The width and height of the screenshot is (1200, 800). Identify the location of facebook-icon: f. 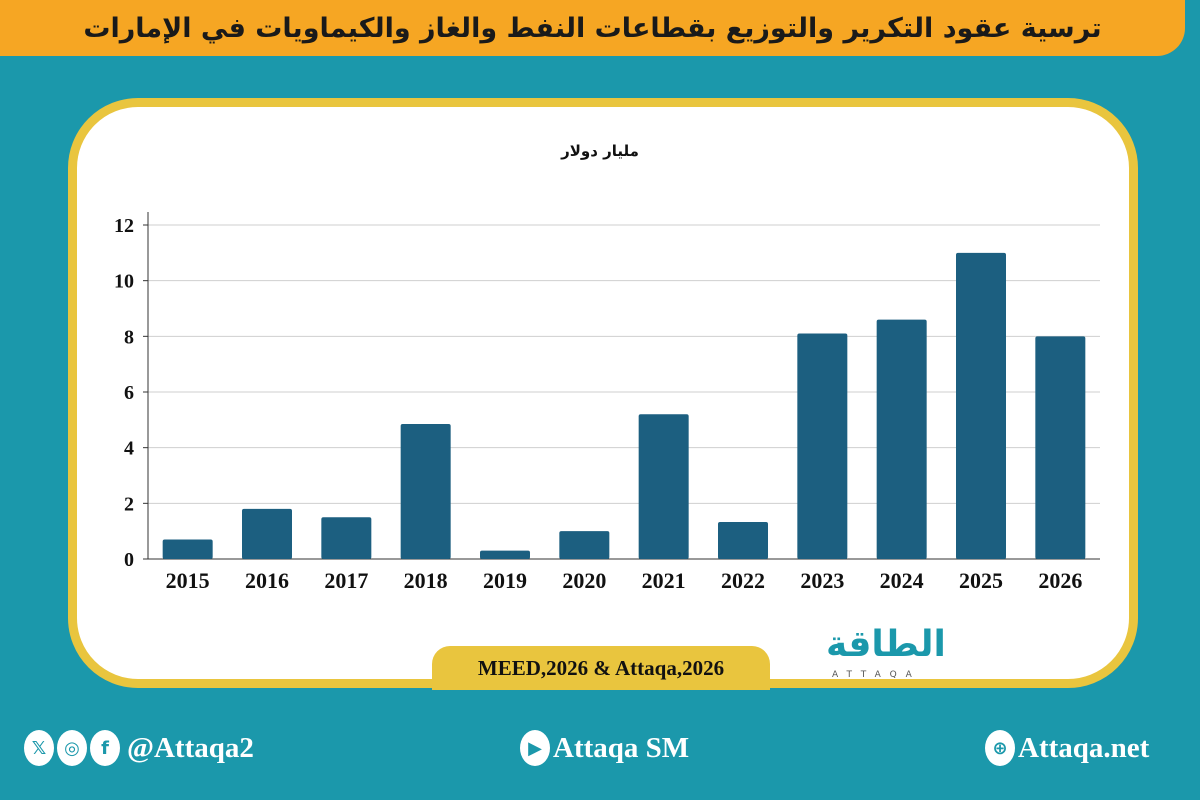
(105, 748).